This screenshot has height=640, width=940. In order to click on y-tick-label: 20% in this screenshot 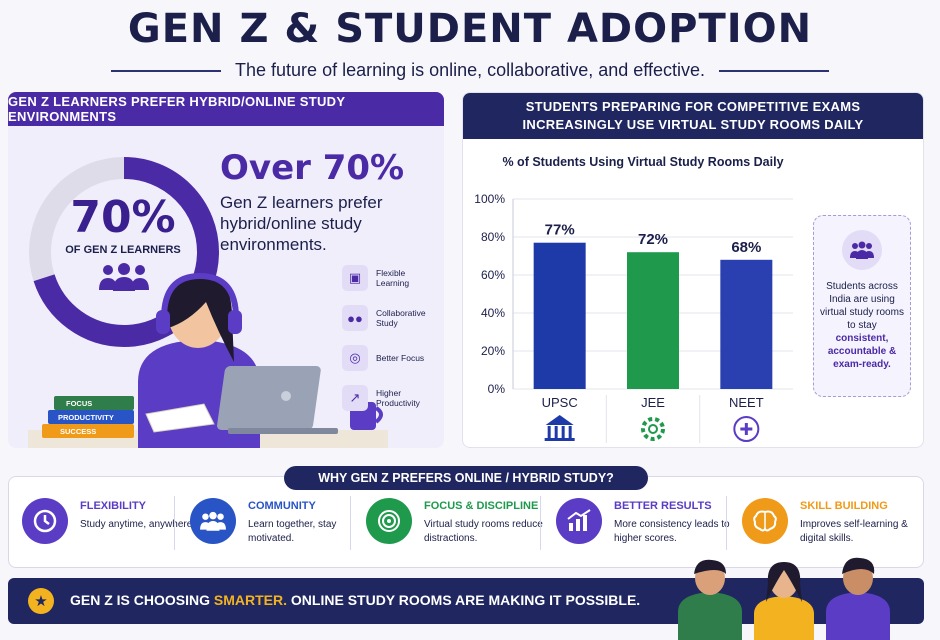, I will do `click(493, 351)`.